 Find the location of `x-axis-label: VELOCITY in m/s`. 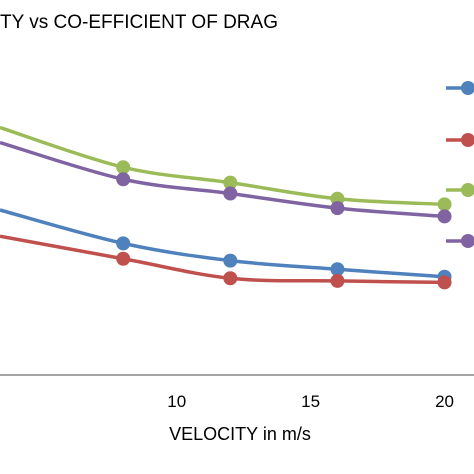

x-axis-label: VELOCITY in m/s is located at coordinates (240, 434).